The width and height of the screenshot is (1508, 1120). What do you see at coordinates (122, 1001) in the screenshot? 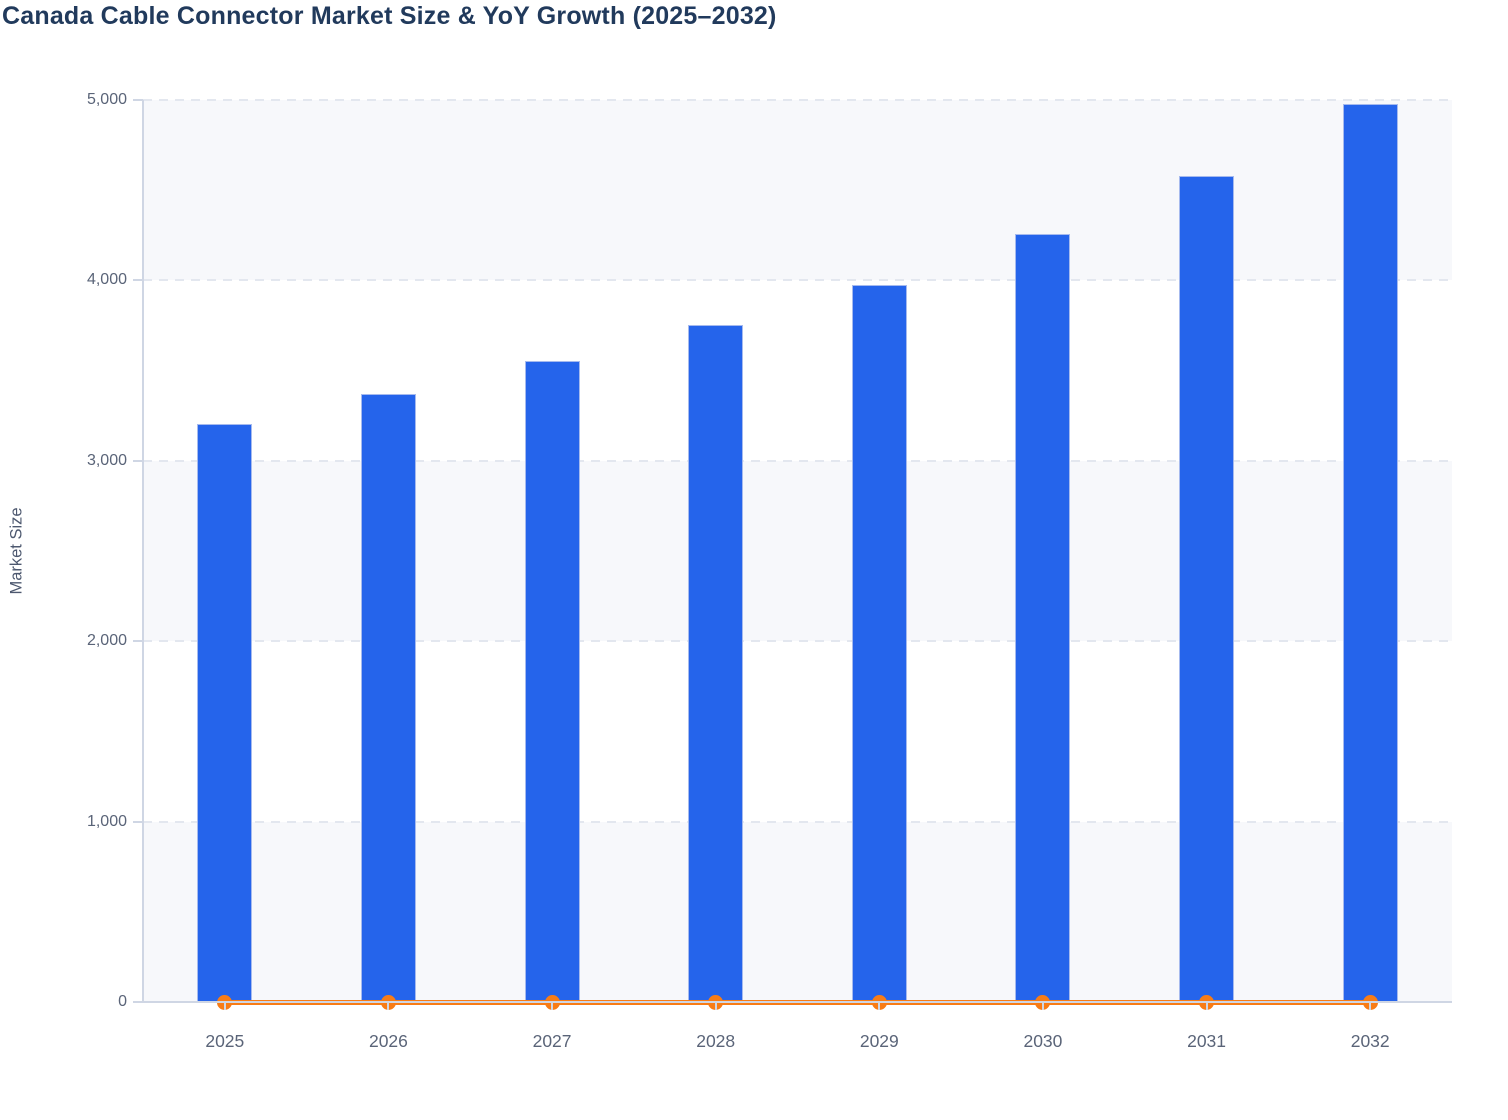
I see `y-tick-label-0: 0` at bounding box center [122, 1001].